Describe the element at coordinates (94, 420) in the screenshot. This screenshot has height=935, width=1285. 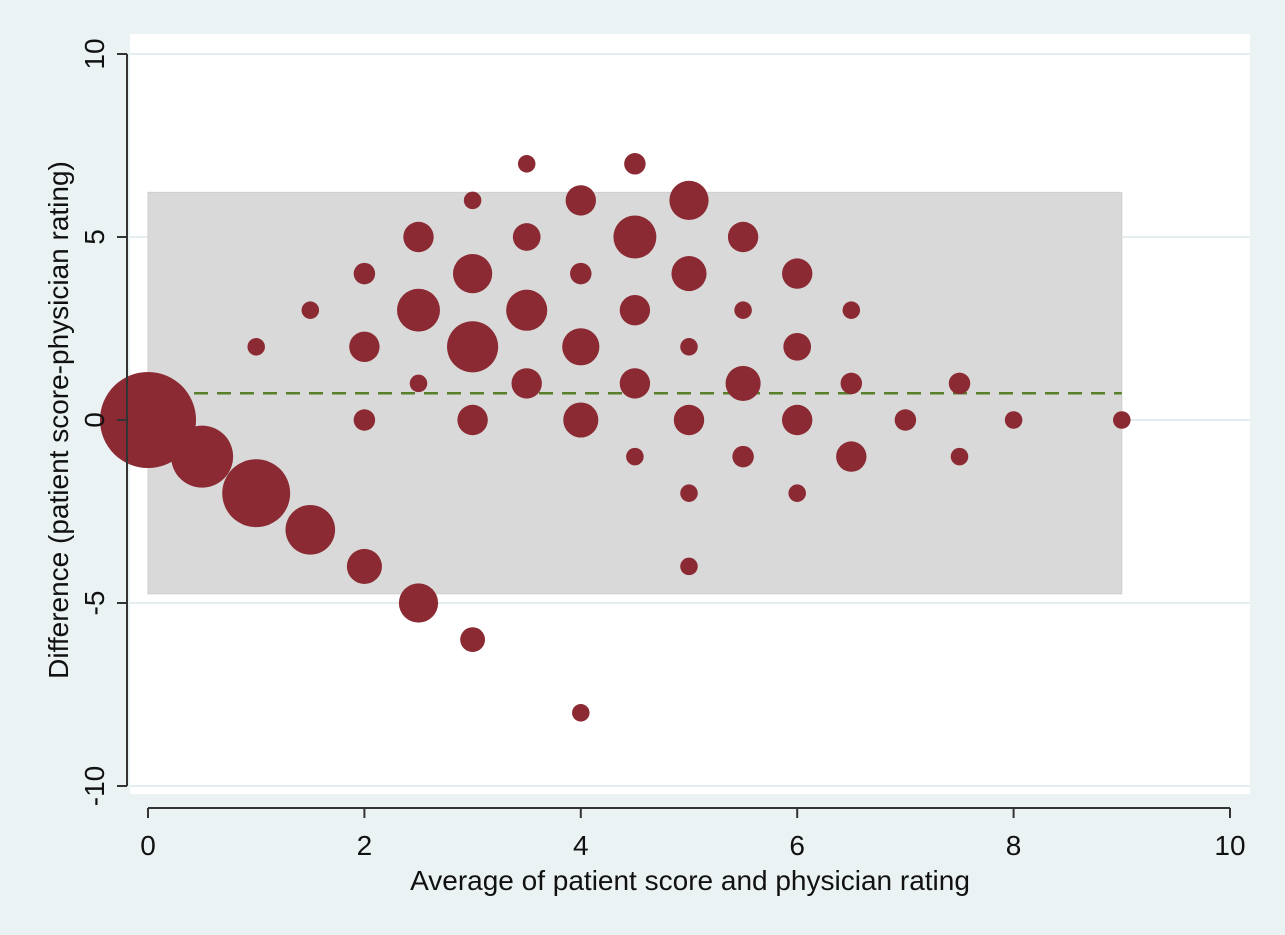
I see `y-tick-label: 0` at that location.